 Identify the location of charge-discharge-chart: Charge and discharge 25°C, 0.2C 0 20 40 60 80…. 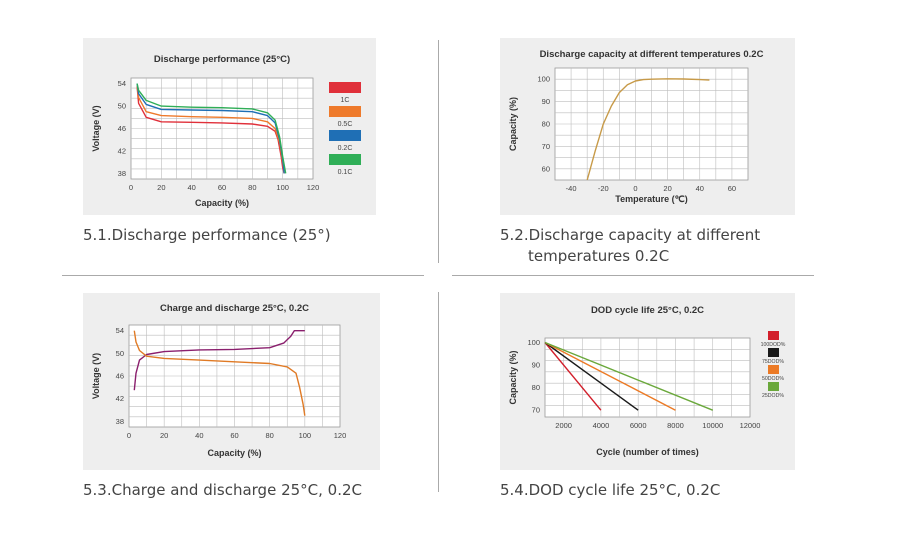
(219, 380).